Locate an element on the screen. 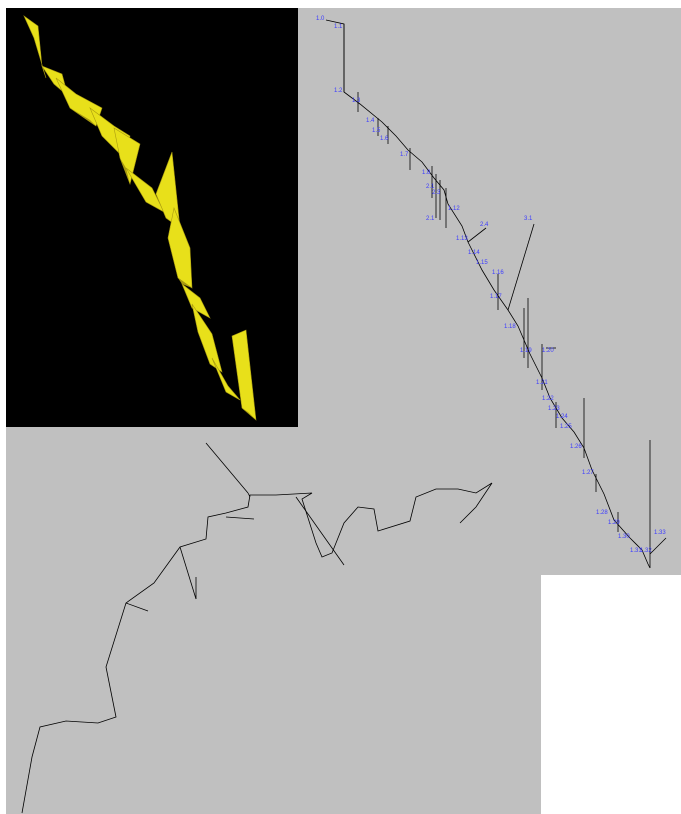  station-label: 1.25 is located at coordinates (566, 427).